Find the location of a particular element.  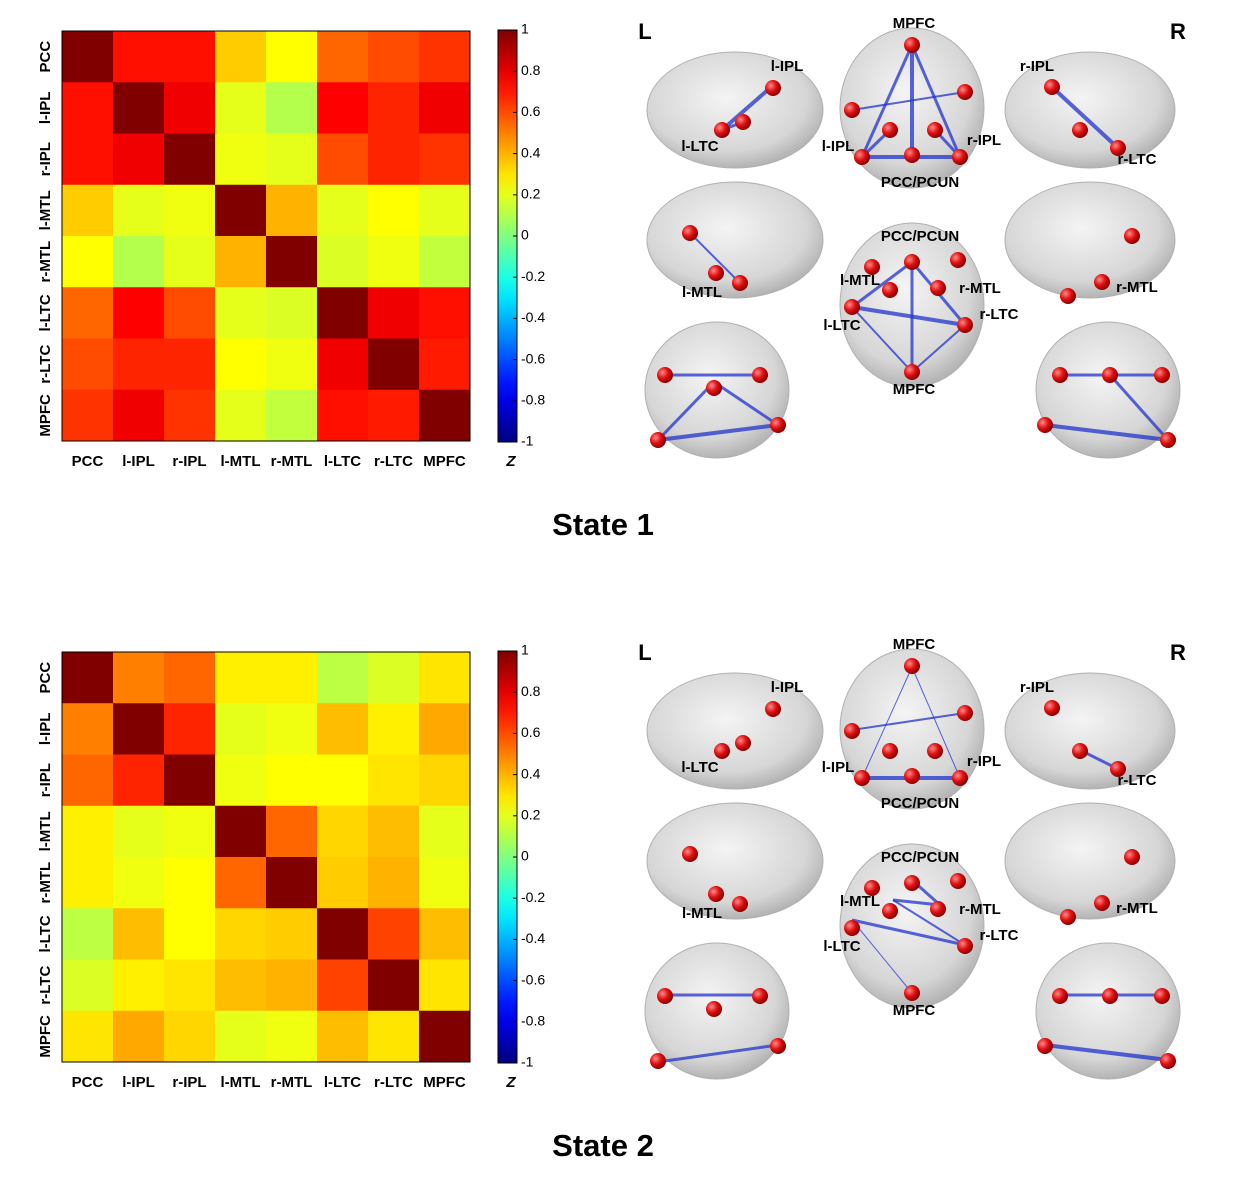

y-tick-label: MPFC is located at coordinates (45, 415).